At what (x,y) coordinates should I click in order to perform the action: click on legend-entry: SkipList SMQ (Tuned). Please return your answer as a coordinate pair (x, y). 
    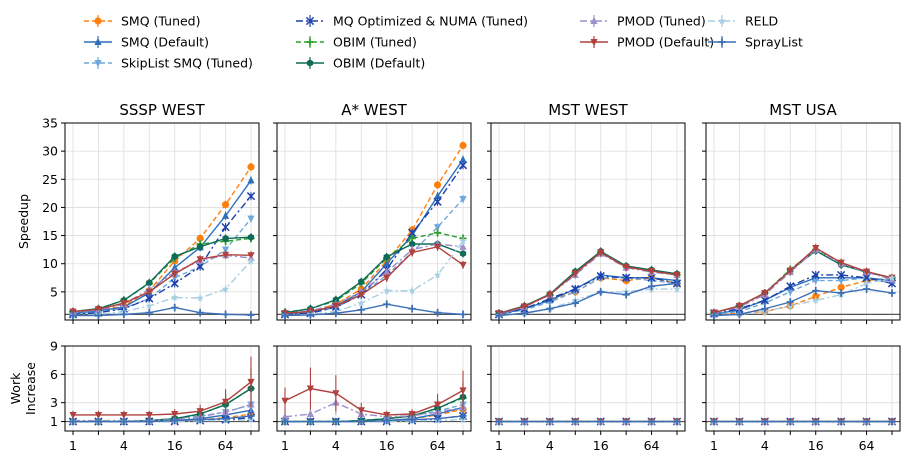
    Looking at the image, I should click on (168, 63).